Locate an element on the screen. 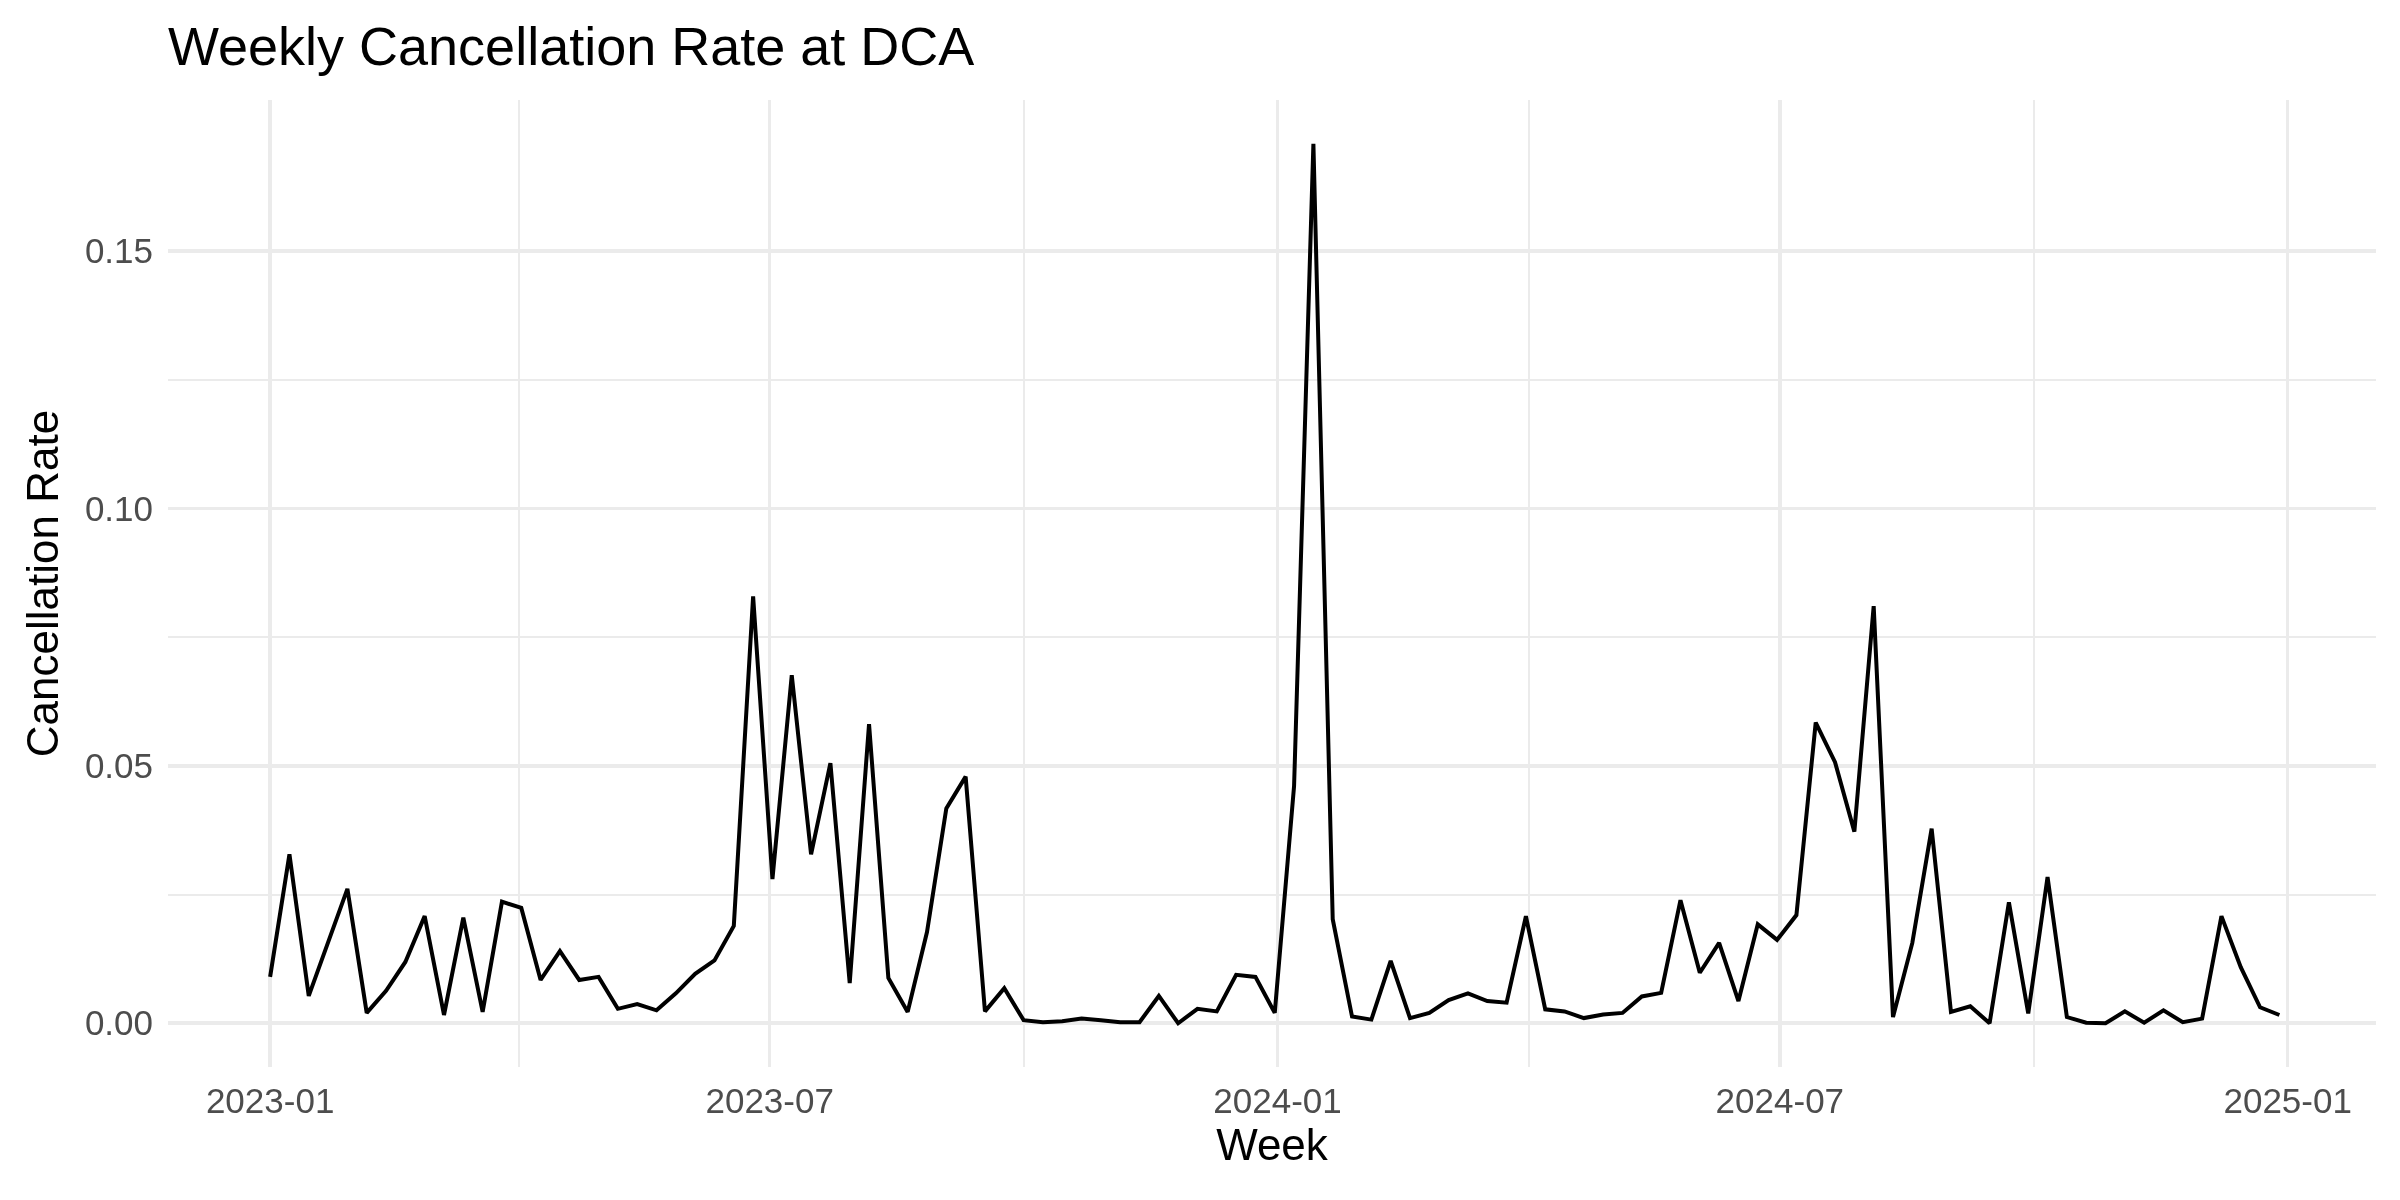 This screenshot has height=1200, width=2400. x-tick-label: 2024-07 is located at coordinates (1780, 1100).